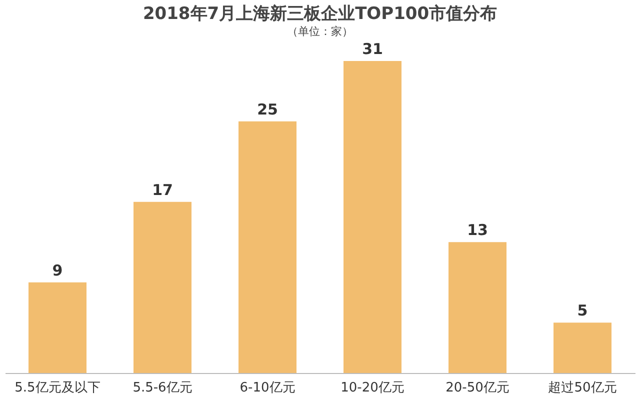 The image size is (640, 399). Describe the element at coordinates (478, 388) in the screenshot. I see `x-tick-label: 20-50亿元` at that location.